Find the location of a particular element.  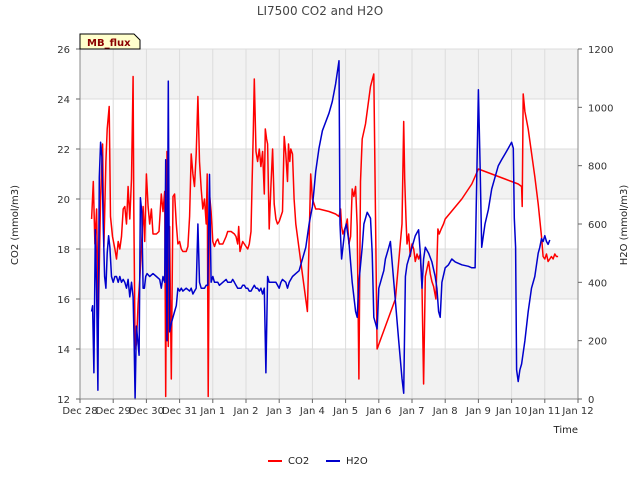

y-tick-right-label: 600 is located at coordinates (597, 225).